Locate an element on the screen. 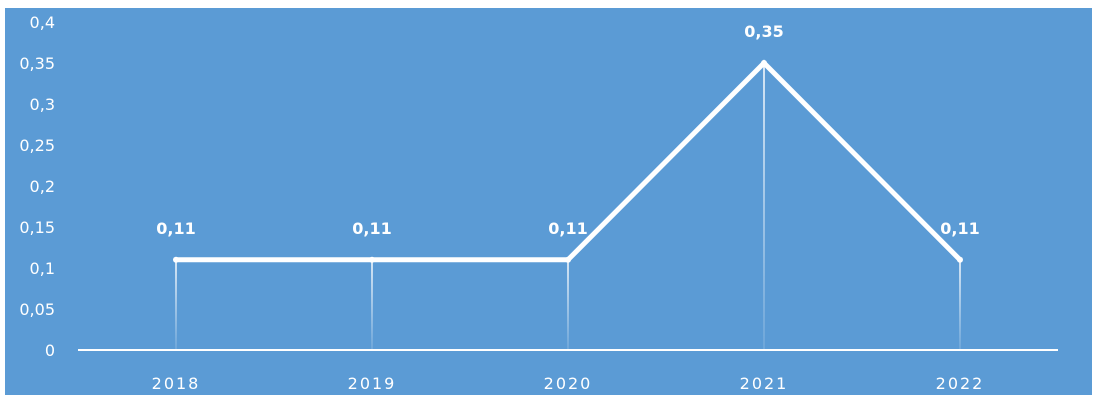 This screenshot has width=1100, height=400. x-tick-label: 2018 is located at coordinates (176, 383).